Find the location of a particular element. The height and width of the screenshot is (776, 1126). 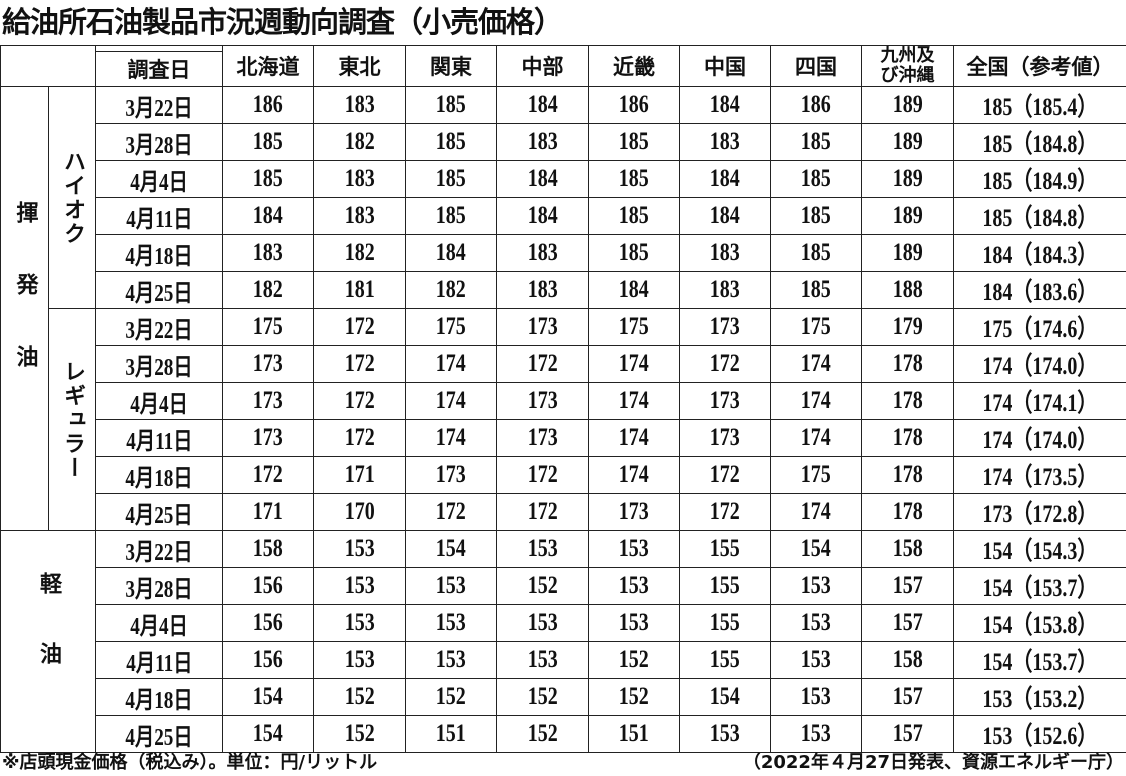

price-value: 155 is located at coordinates (725, 659).